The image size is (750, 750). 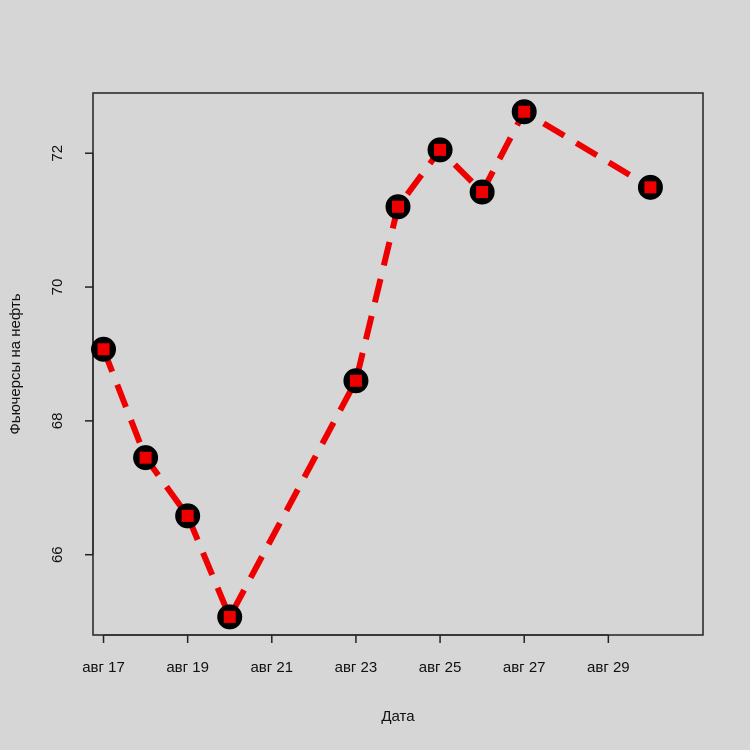 I want to click on y-tick-label: 72, so click(x=57, y=153).